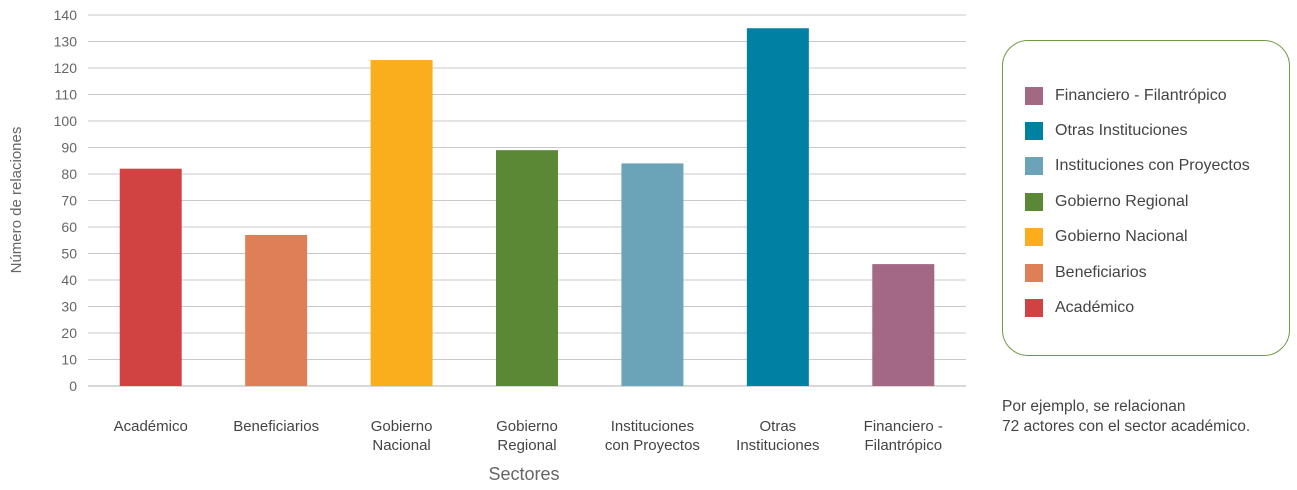 This screenshot has height=490, width=1297. Describe the element at coordinates (16, 200) in the screenshot. I see `y-axis-title: Número de relaciones` at that location.